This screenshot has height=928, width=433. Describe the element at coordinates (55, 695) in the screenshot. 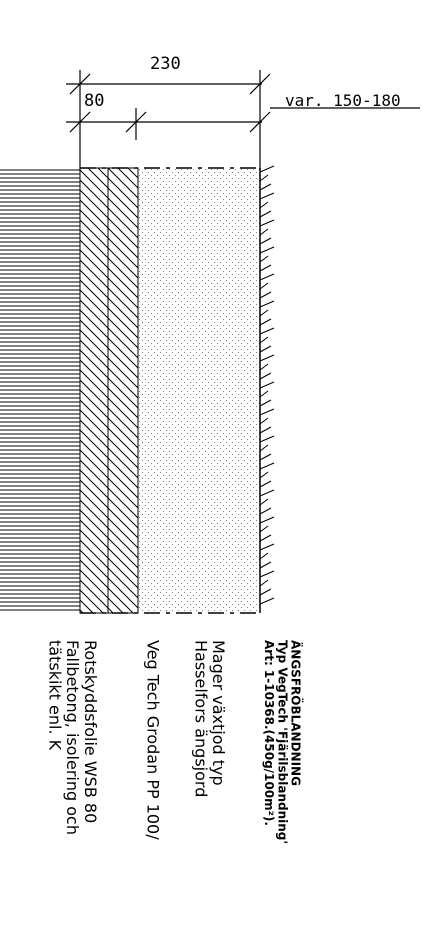

I see `label-membrane-line3: tätskikt enl. K` at that location.